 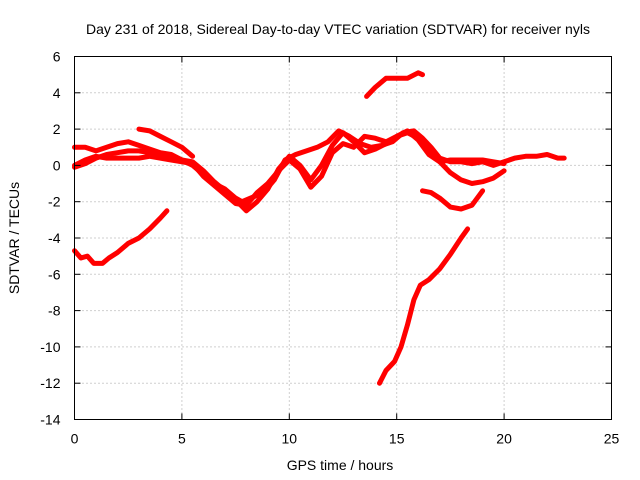 I want to click on x-tick-label: 15, so click(x=397, y=439).